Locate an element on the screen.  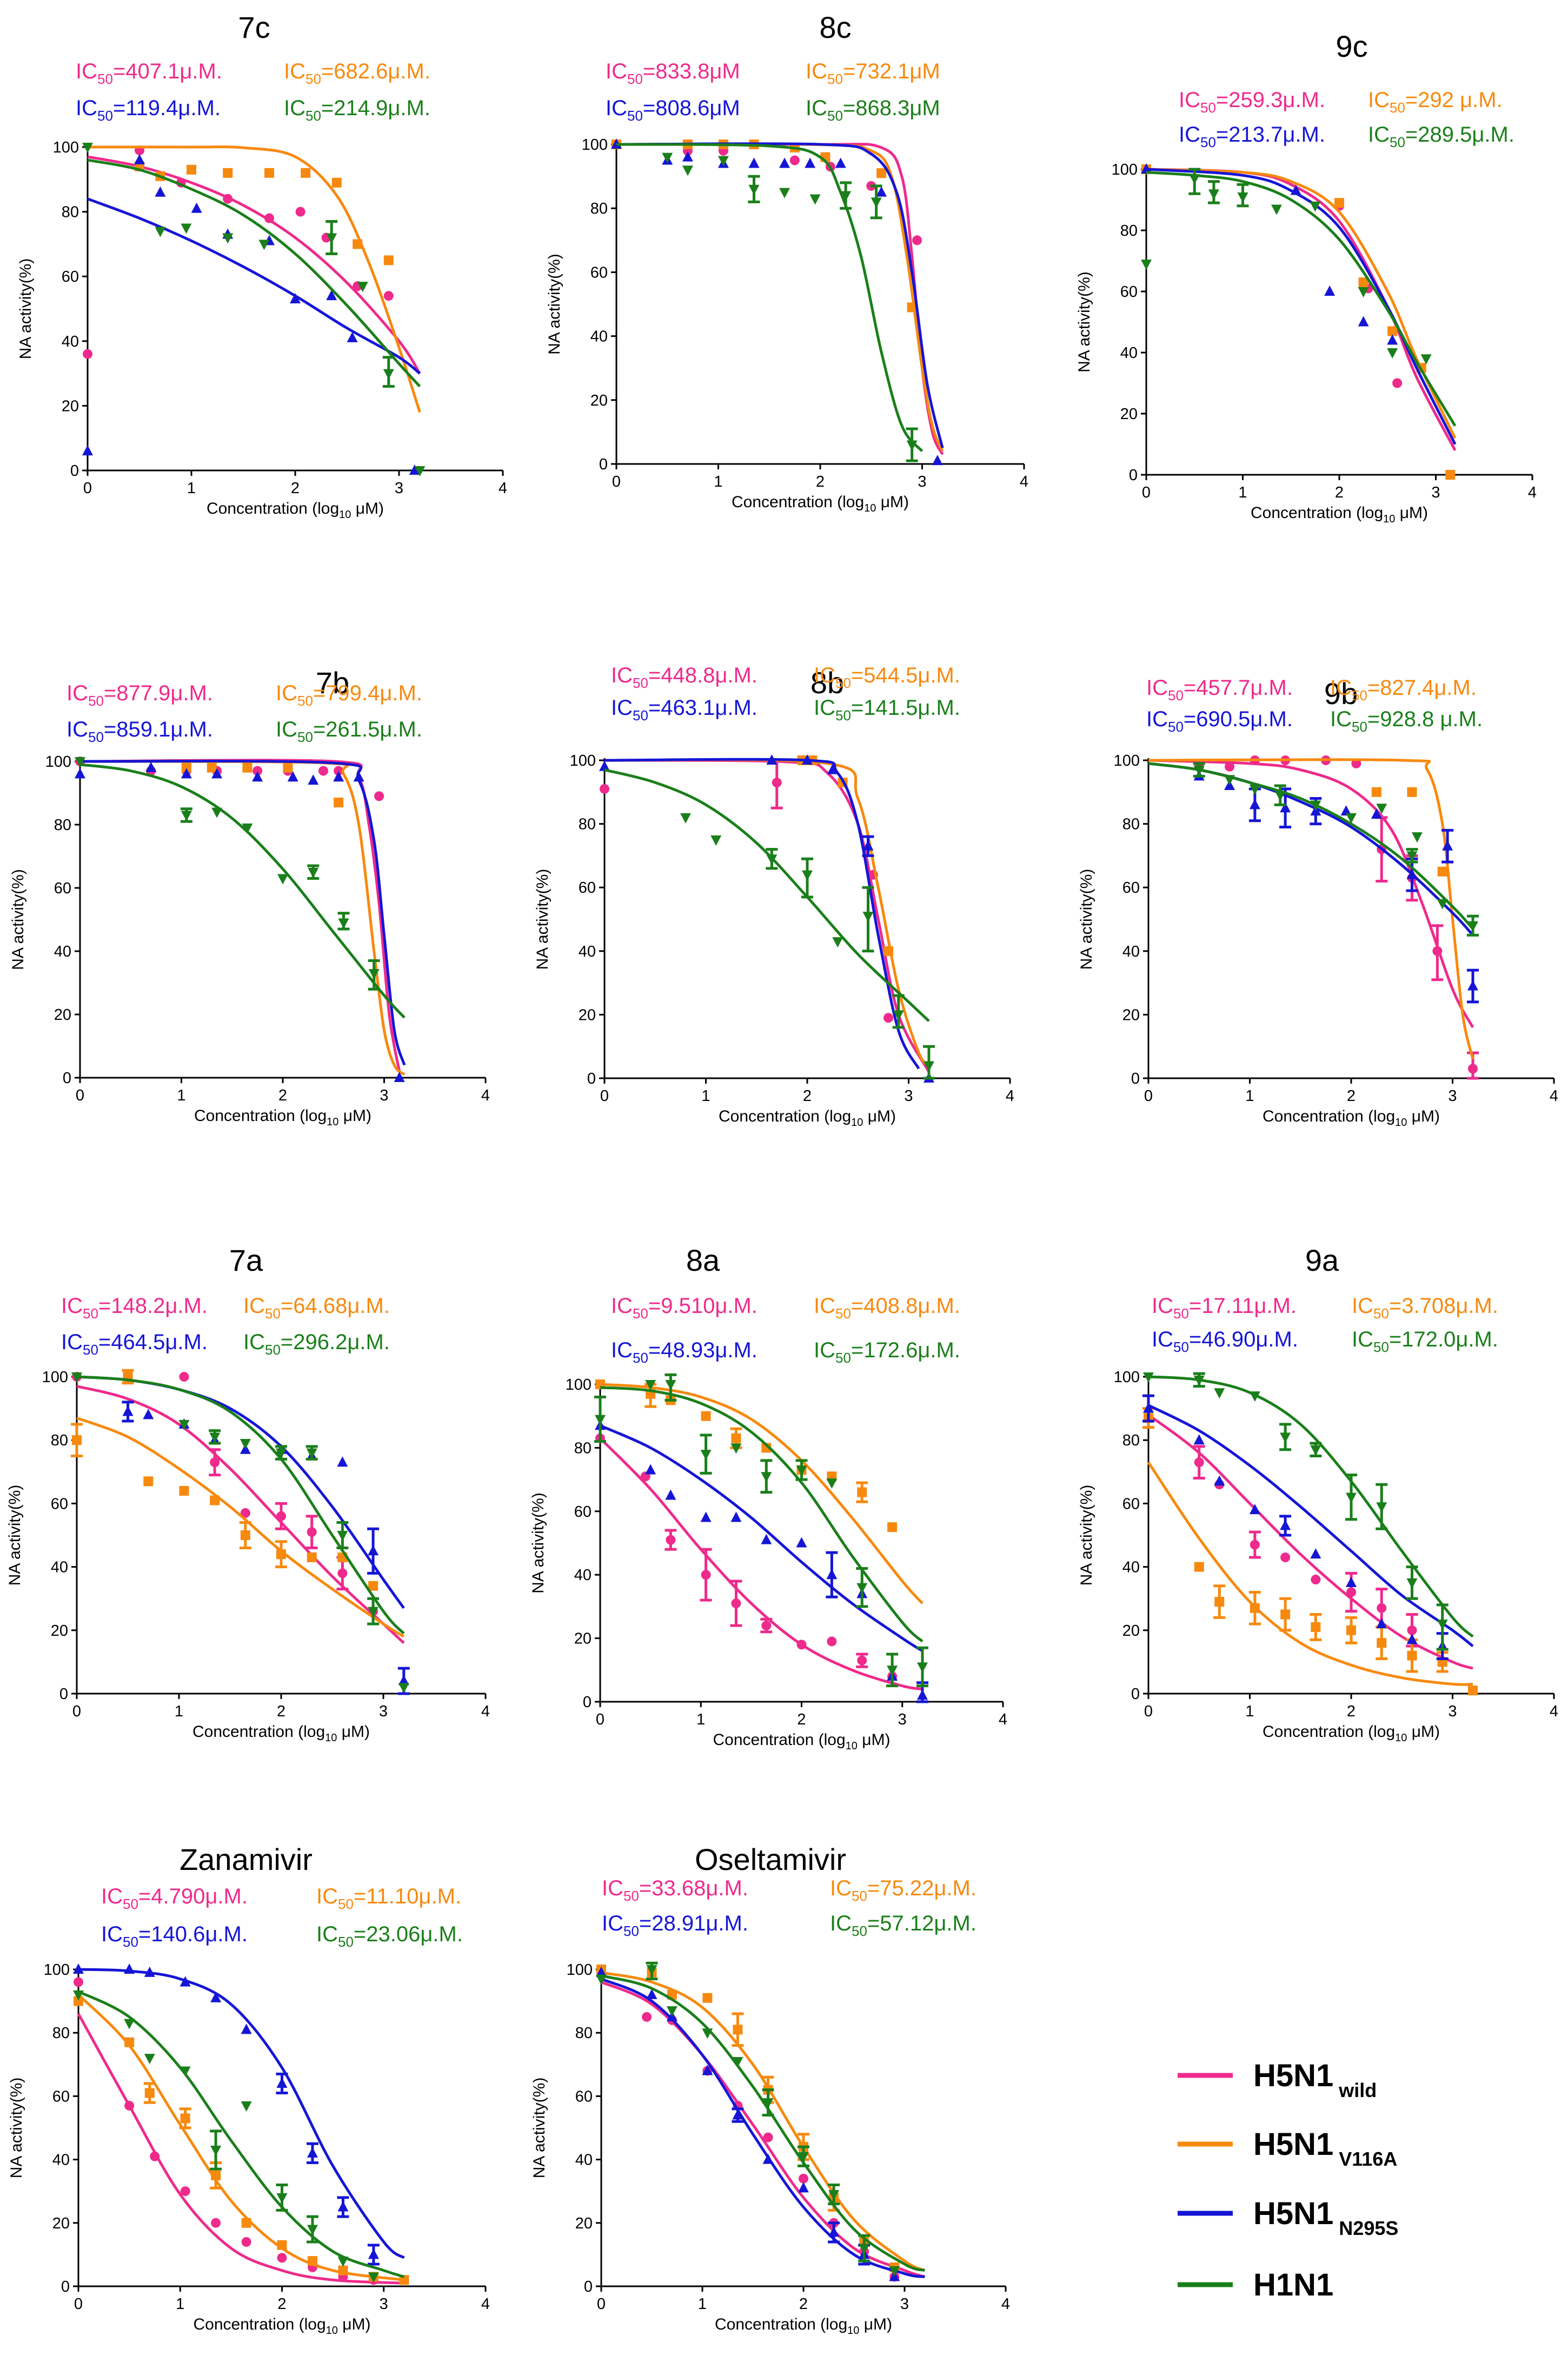
ic50-label: IC50=33.68μ.M. is located at coordinates (675, 1890).